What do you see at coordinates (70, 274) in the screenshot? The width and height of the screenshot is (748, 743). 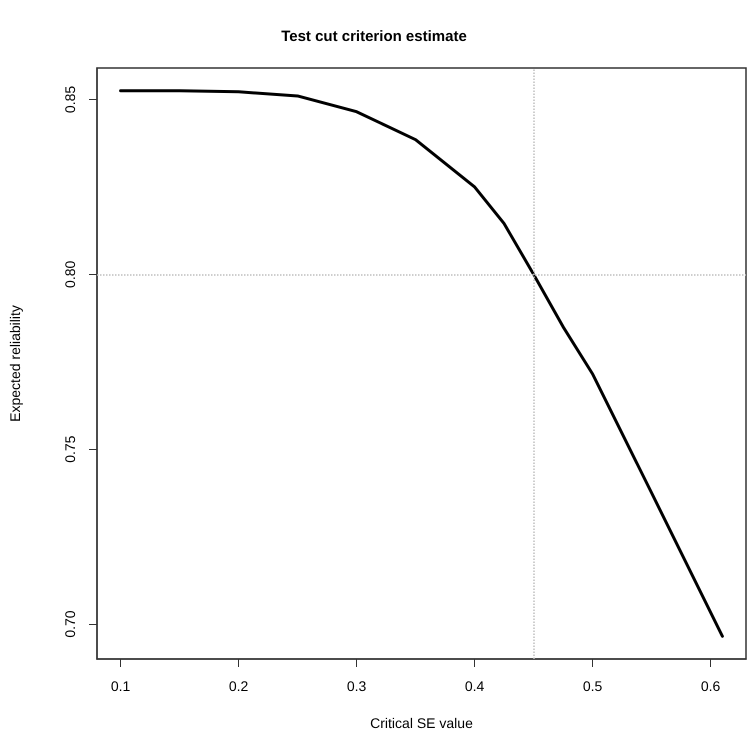 I see `y-tick-label: 0.80` at bounding box center [70, 274].